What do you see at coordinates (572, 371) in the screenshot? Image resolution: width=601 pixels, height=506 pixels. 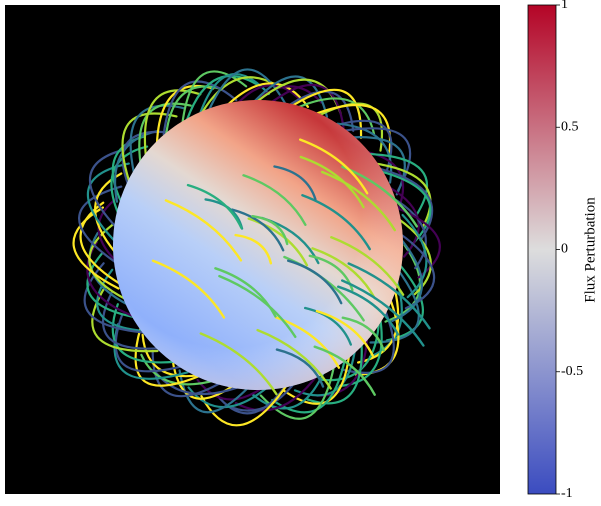 I see `colorbar-tick-label: -0.5` at bounding box center [572, 371].